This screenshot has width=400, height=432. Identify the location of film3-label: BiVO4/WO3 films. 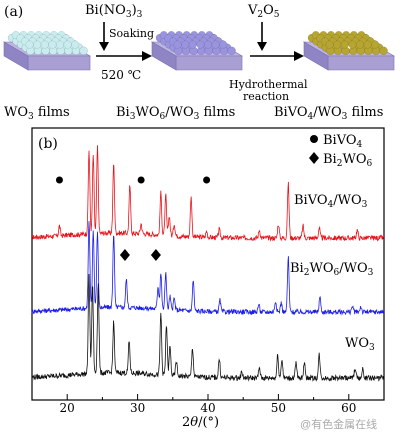
(328, 113).